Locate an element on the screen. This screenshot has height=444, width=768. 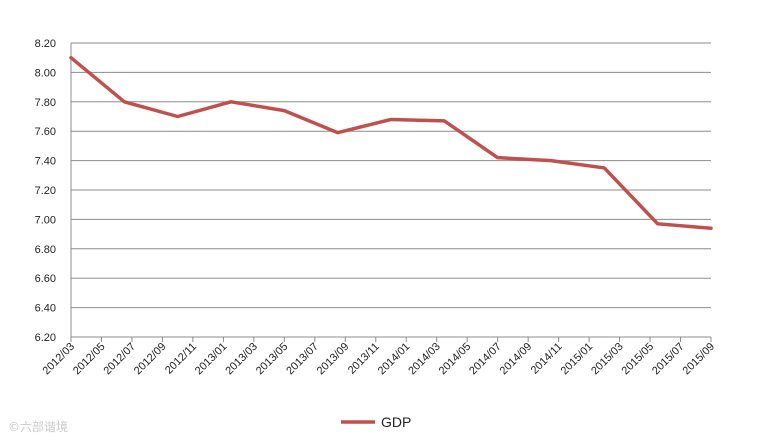
x-tick-label: 2013/11 is located at coordinates (364, 359).